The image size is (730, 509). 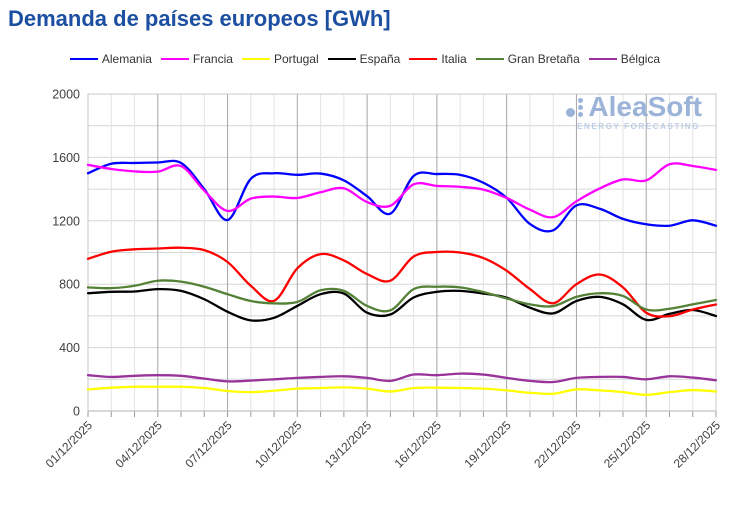 I want to click on x-tick-label: 16/12/2025, so click(x=418, y=444).